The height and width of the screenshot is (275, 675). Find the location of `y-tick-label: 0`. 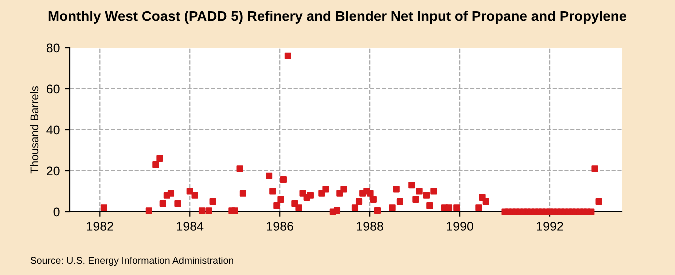

y-tick-label: 0 is located at coordinates (57, 212).